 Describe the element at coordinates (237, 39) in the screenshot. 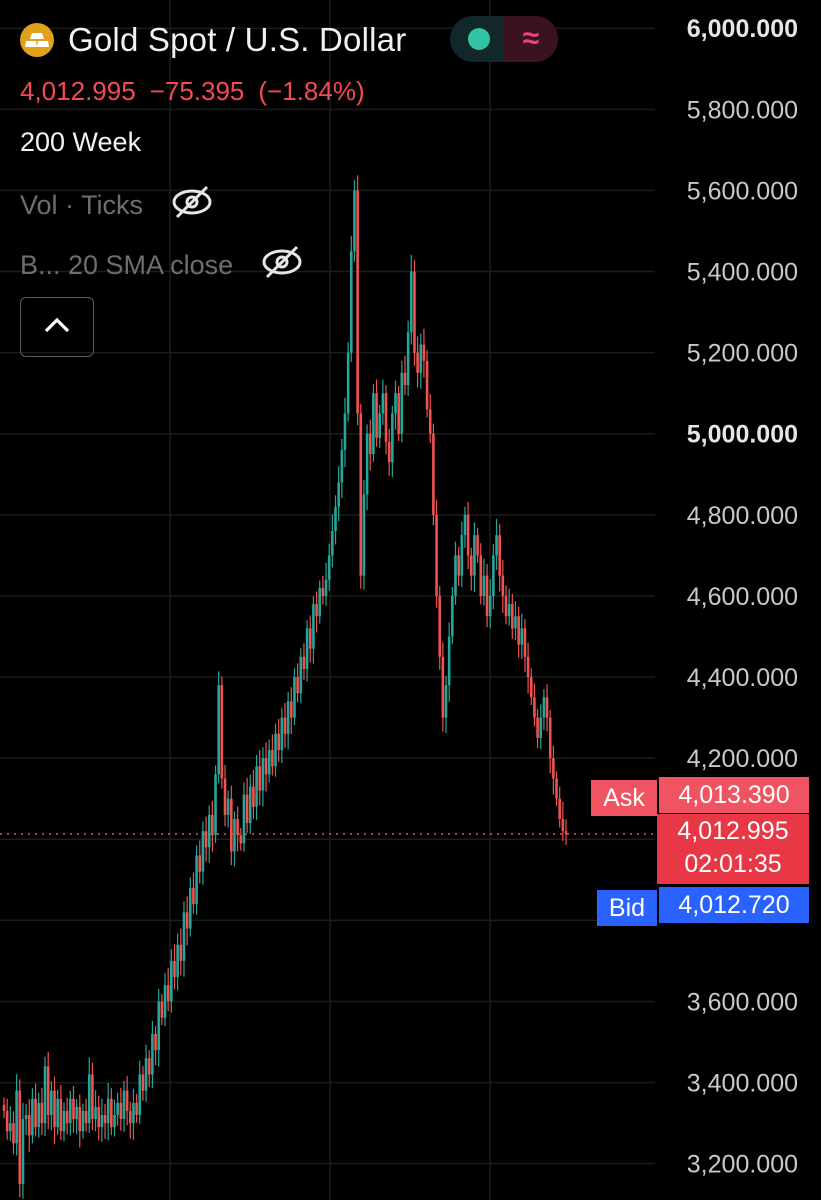

I see `symbol-title: Gold Spot / U.S. Dollar` at that location.